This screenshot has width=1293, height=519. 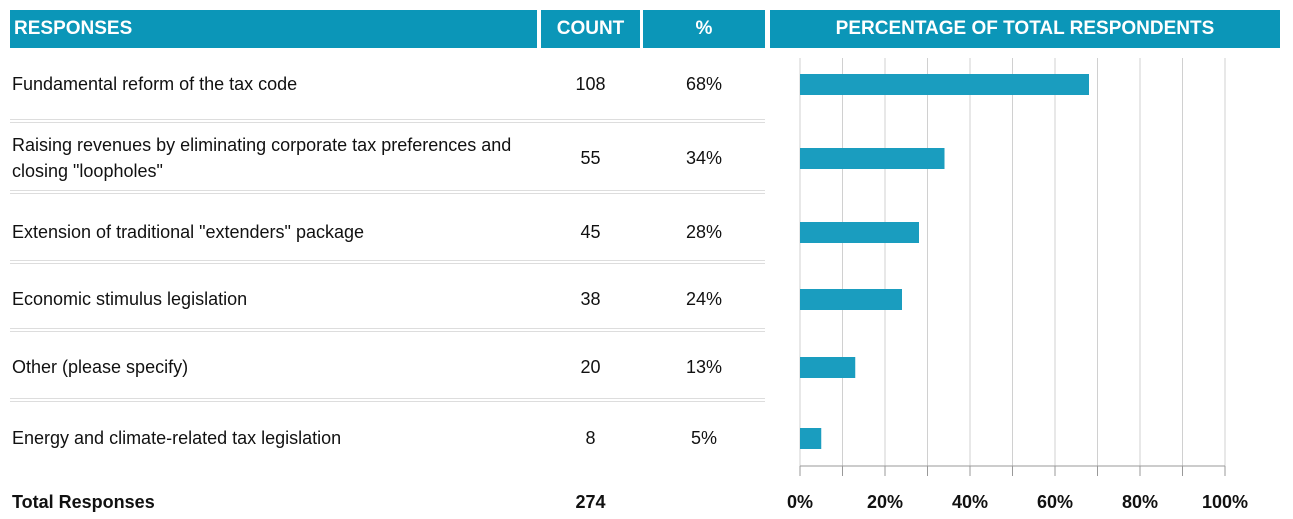 I want to click on x-tick-label: 60%, so click(x=1055, y=502).